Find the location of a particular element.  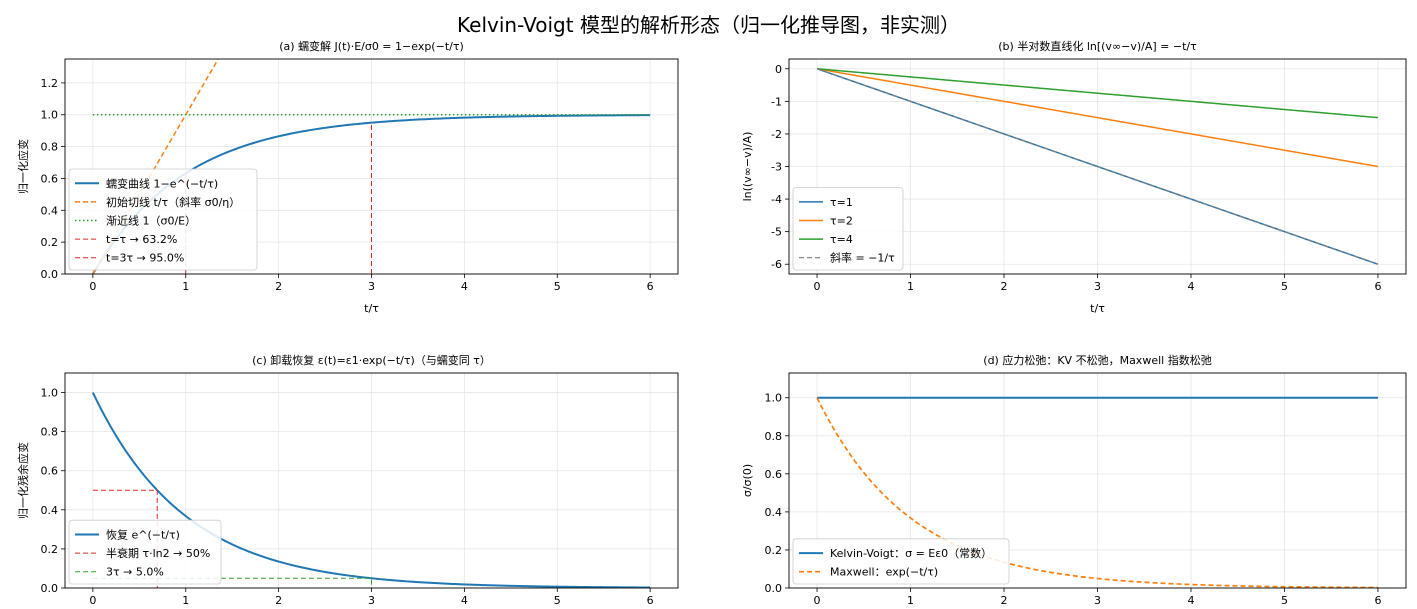

figure-title: Kelvin-Voigt 模型的解析形态（归一化推导图，非实测） is located at coordinates (708, 25).